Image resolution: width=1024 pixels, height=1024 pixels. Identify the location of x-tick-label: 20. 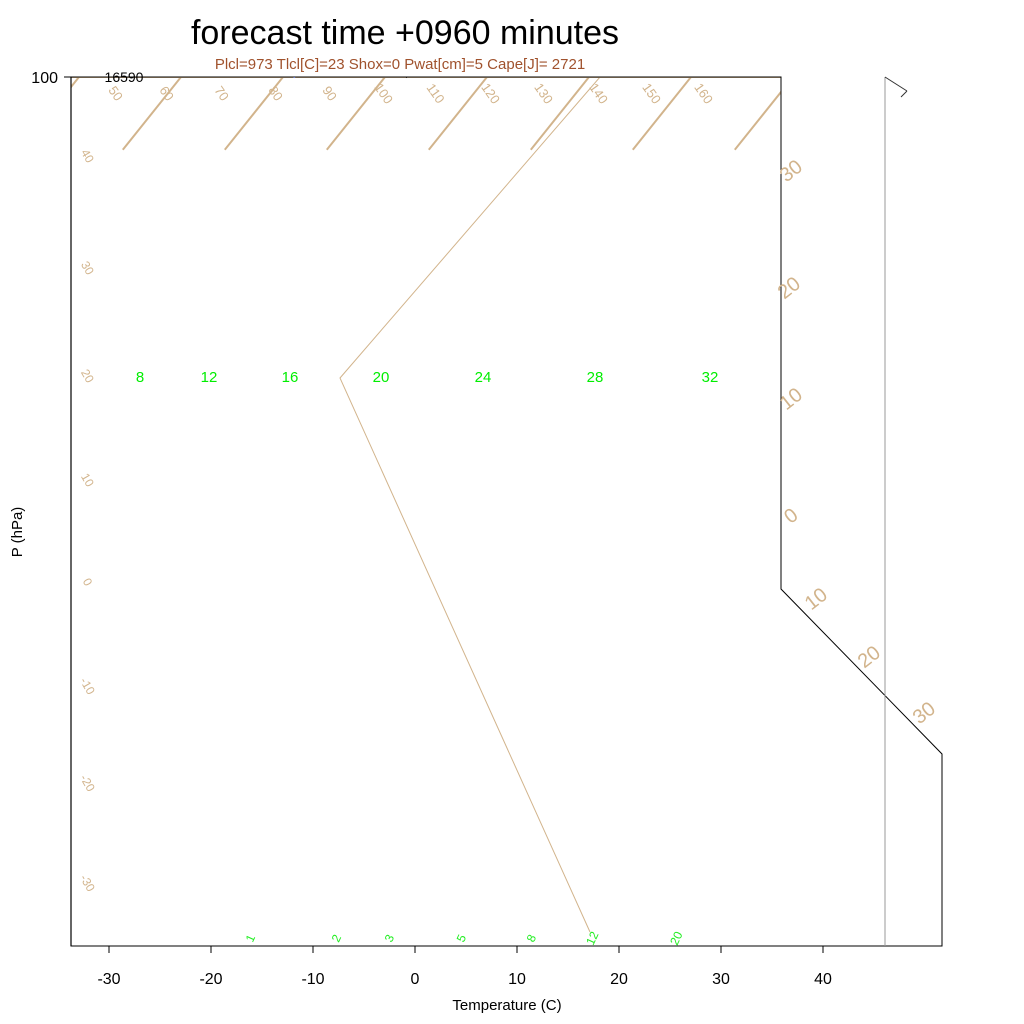
(619, 979).